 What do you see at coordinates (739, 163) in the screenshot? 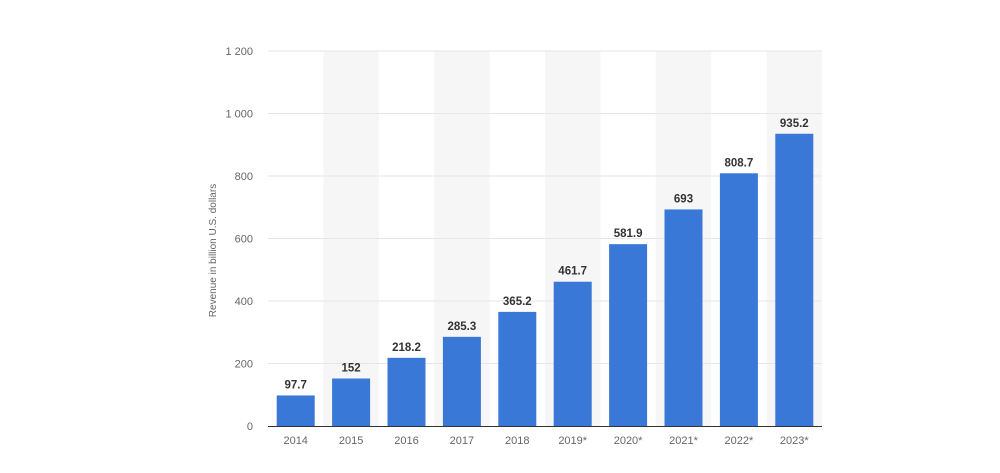
I see `data-label: 808.7` at bounding box center [739, 163].